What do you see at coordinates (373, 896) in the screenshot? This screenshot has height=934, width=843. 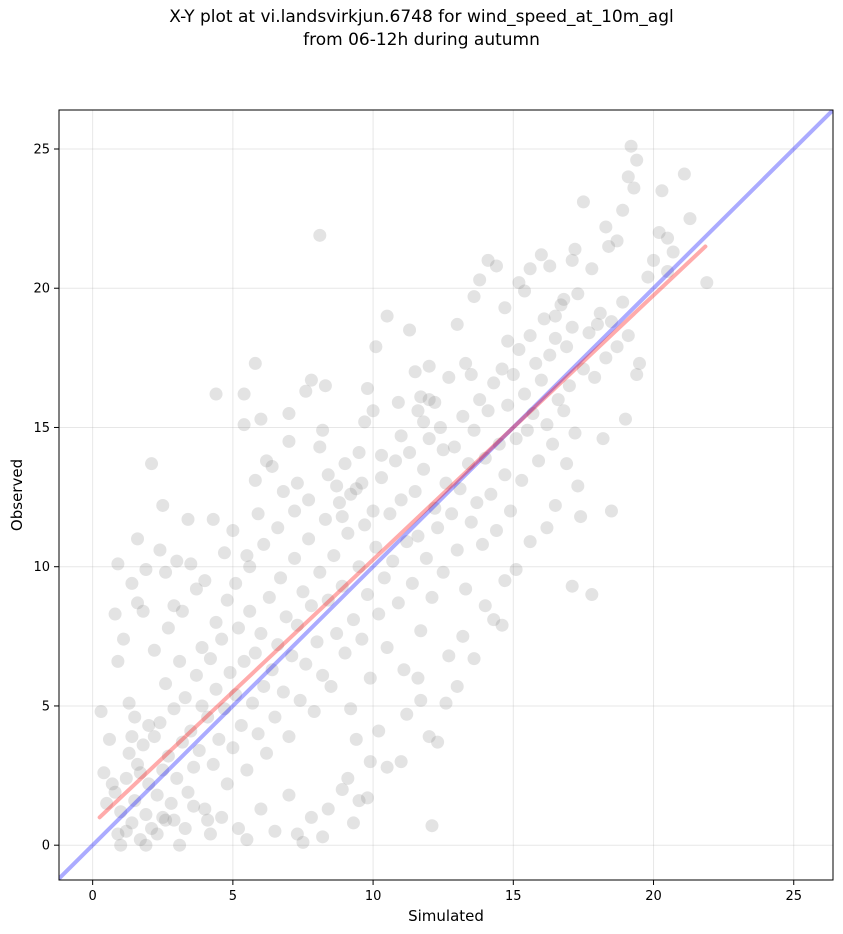 I see `x-tick-label: 10` at bounding box center [373, 896].